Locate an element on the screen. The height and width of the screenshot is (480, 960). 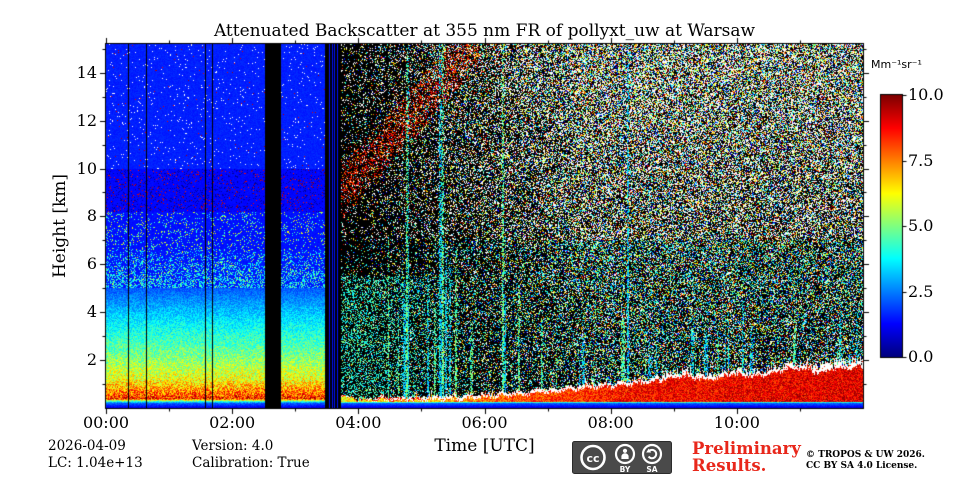
person-icon is located at coordinates (625, 450).